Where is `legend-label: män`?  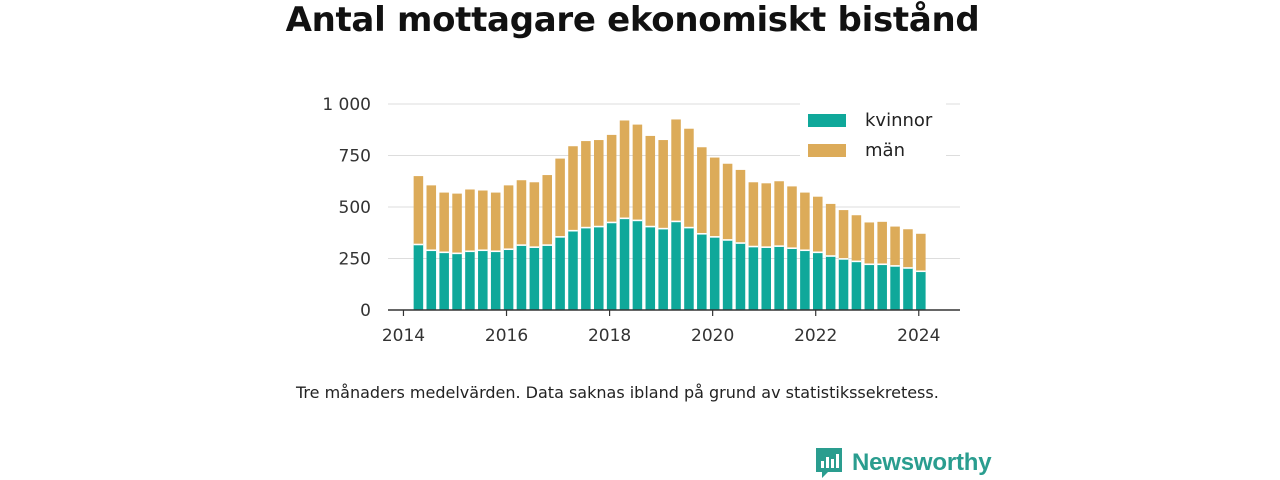
legend-label: män is located at coordinates (885, 150).